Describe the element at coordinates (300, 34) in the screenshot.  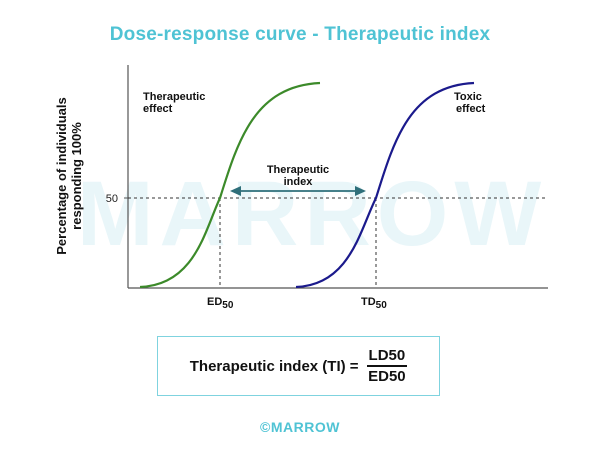
I see `chart-title: Dose-response curve - Therapeutic index` at that location.